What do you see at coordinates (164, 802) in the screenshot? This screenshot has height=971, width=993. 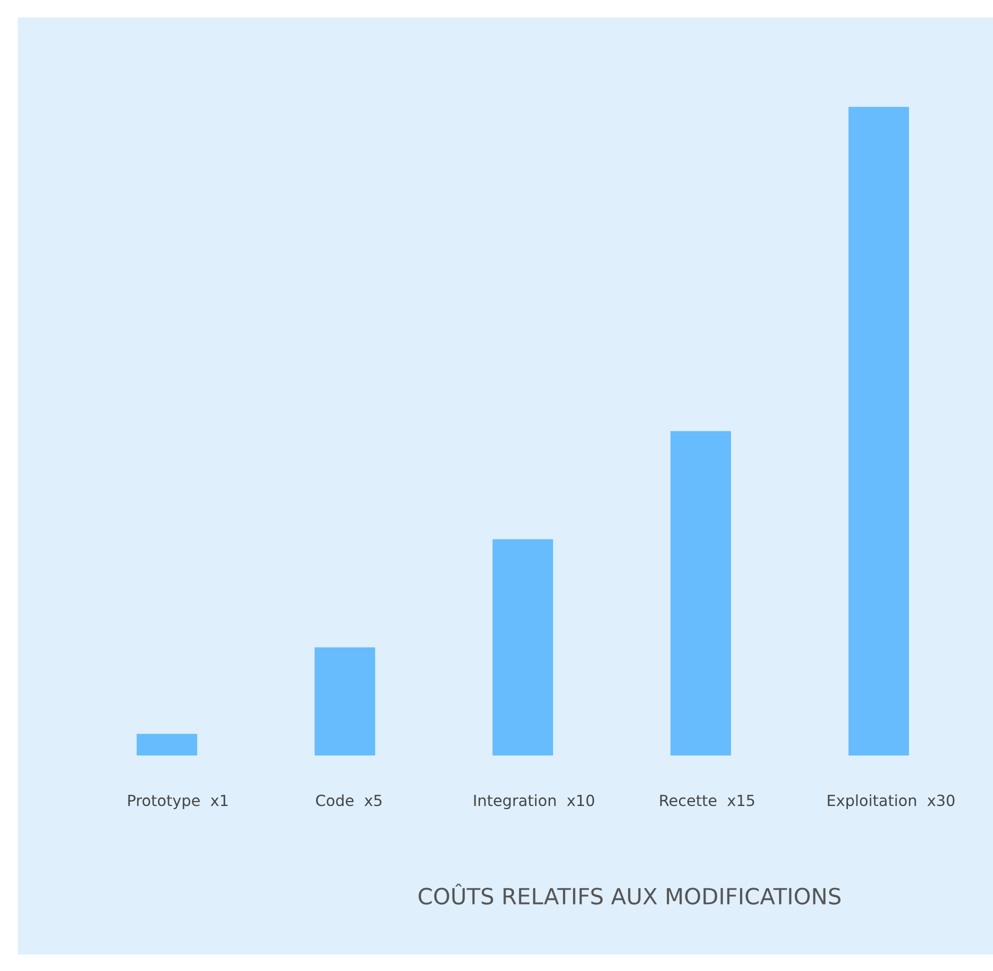 I see `x-tick-label: Prototype` at bounding box center [164, 802].